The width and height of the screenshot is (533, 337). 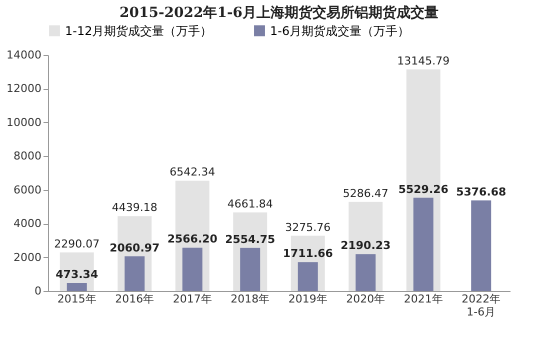 I want to click on legend-label: 1-12月期货成交量（万手）, so click(x=138, y=31).